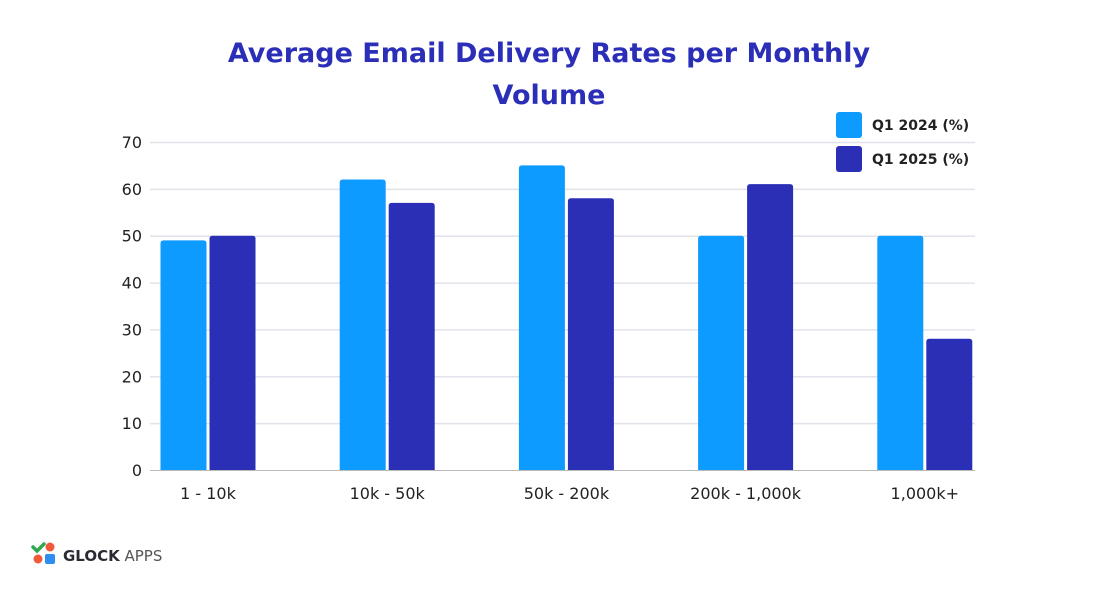 This screenshot has height=602, width=1095. Describe the element at coordinates (388, 493) in the screenshot. I see `x-tick-label: 10k - 50k` at that location.